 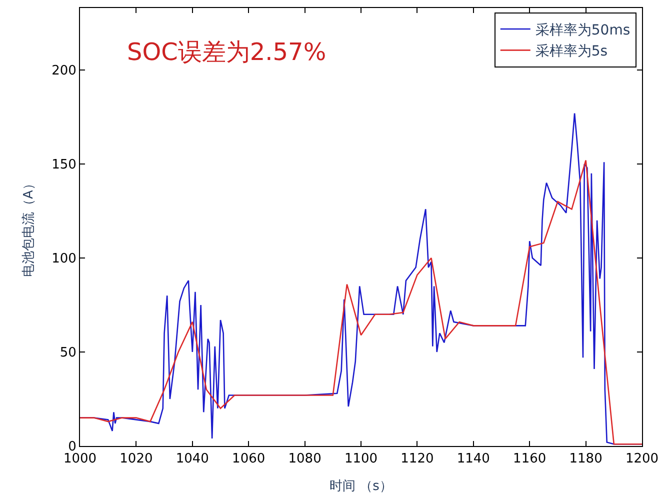 I want to click on x-tick-label: 1160, so click(x=529, y=459).